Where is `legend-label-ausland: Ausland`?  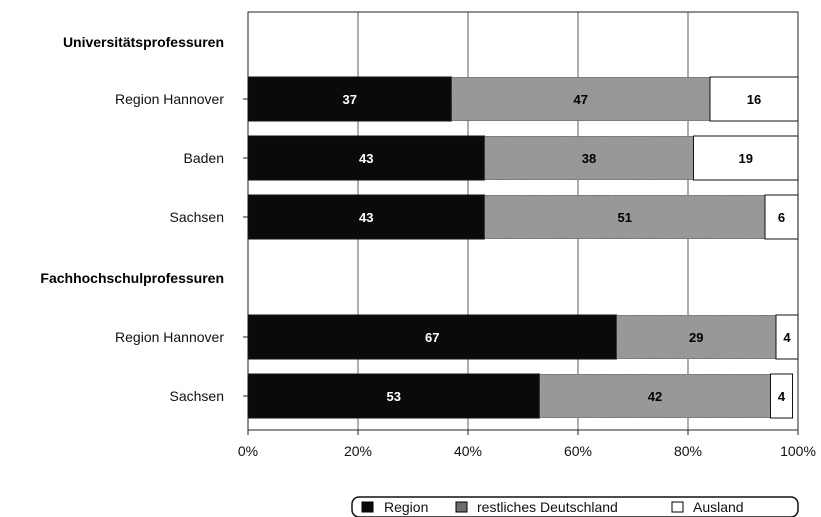
legend-label-ausland: Ausland is located at coordinates (718, 507).